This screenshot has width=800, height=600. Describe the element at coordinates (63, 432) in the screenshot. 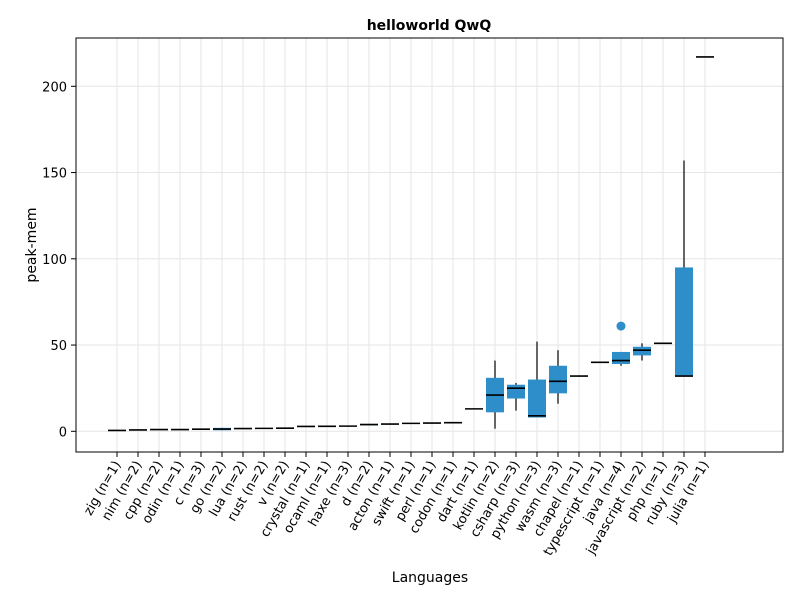

I see `y-tick-label: 0` at that location.